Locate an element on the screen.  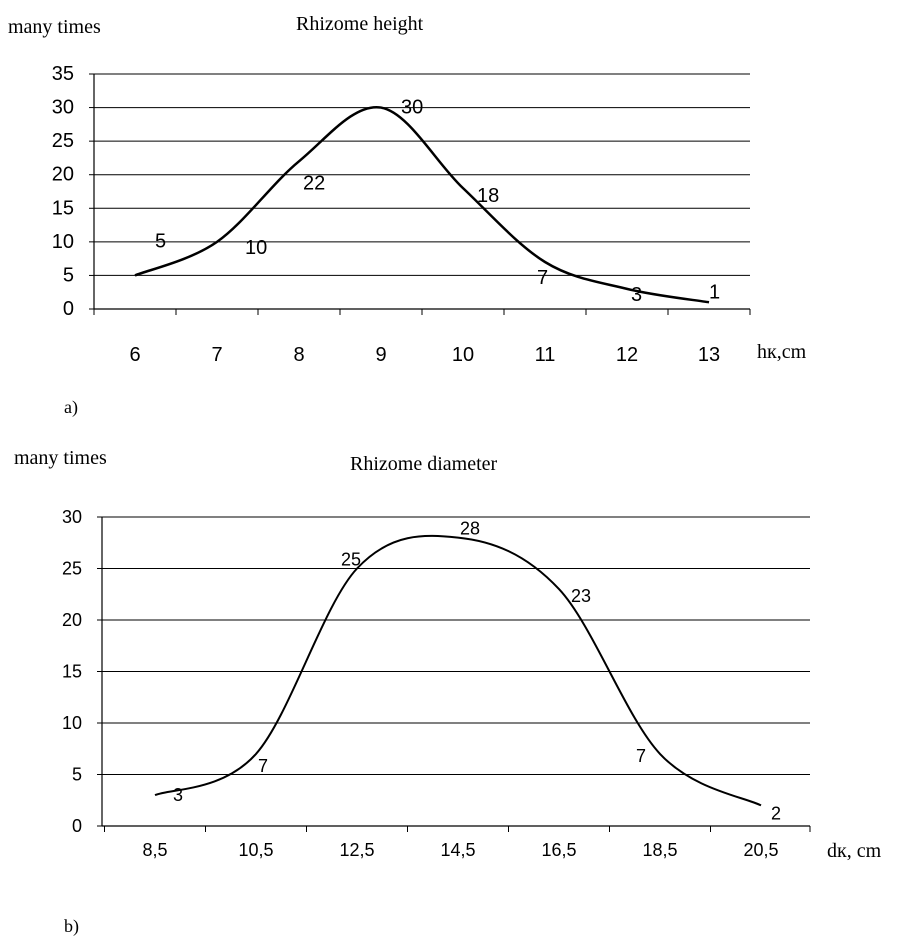
data-label: 28 is located at coordinates (470, 529).